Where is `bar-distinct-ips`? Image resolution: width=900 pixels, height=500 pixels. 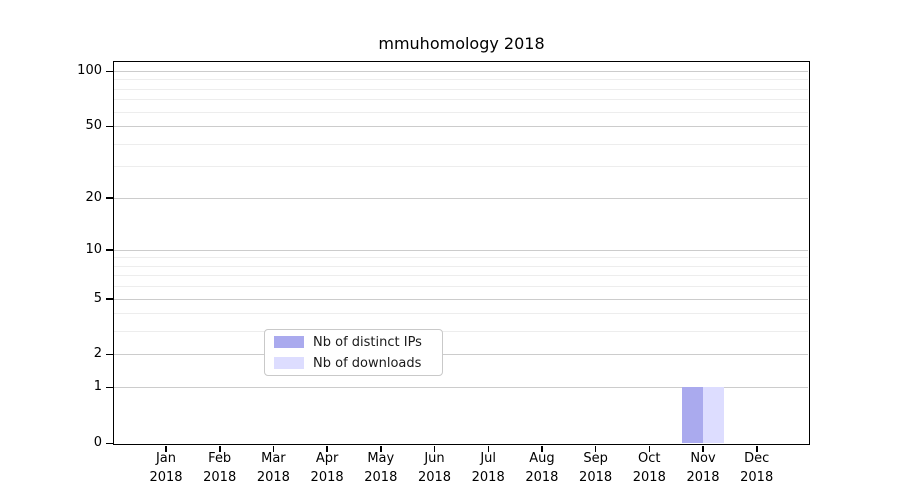 bar-distinct-ips is located at coordinates (692, 415).